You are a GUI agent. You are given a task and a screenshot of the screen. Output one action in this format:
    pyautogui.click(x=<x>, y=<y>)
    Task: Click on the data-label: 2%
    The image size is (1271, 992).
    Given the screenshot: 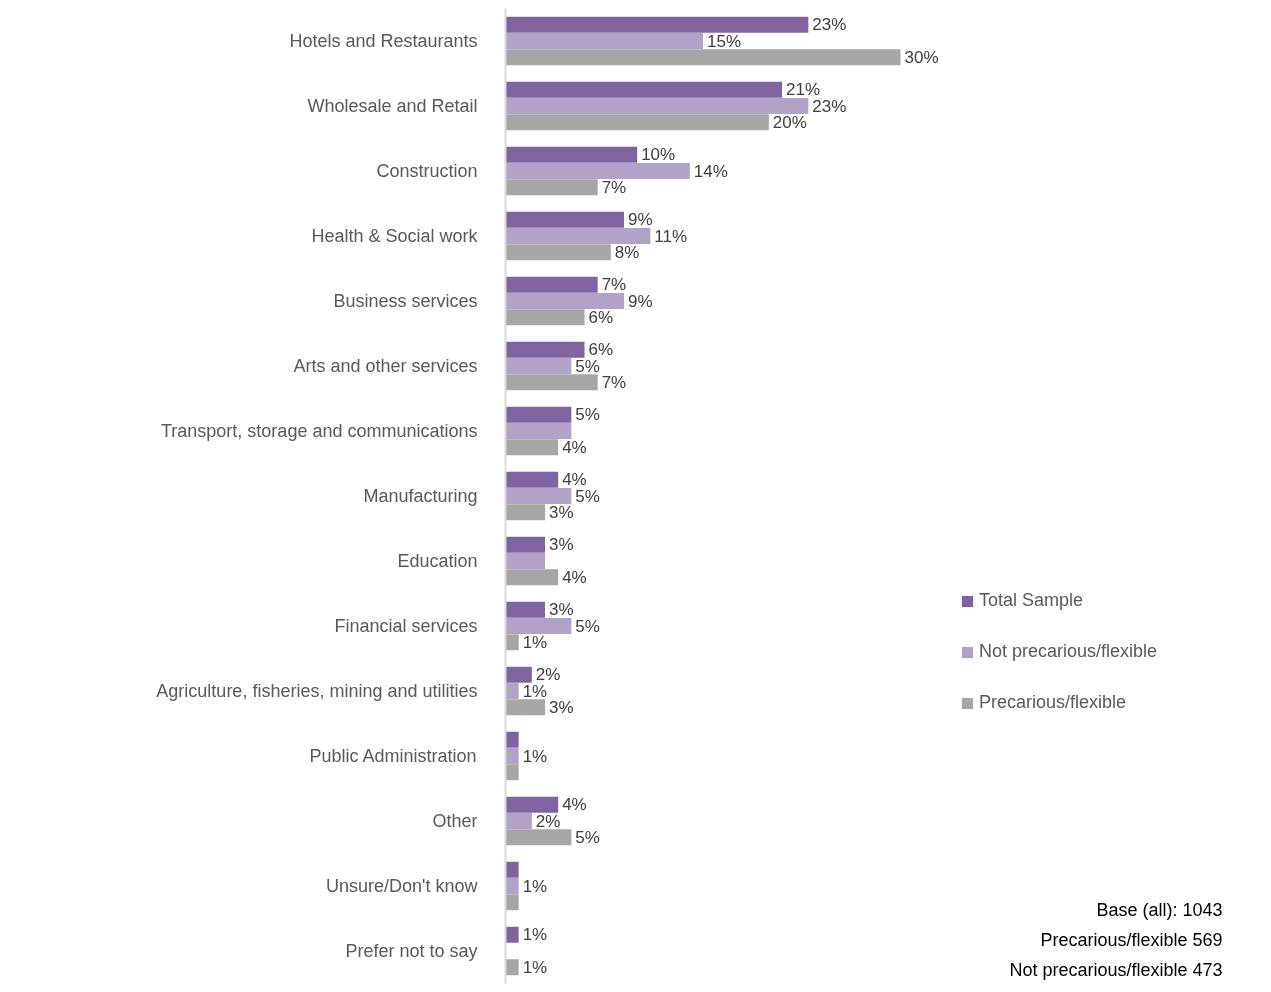 What is the action you would take?
    pyautogui.click(x=548, y=821)
    